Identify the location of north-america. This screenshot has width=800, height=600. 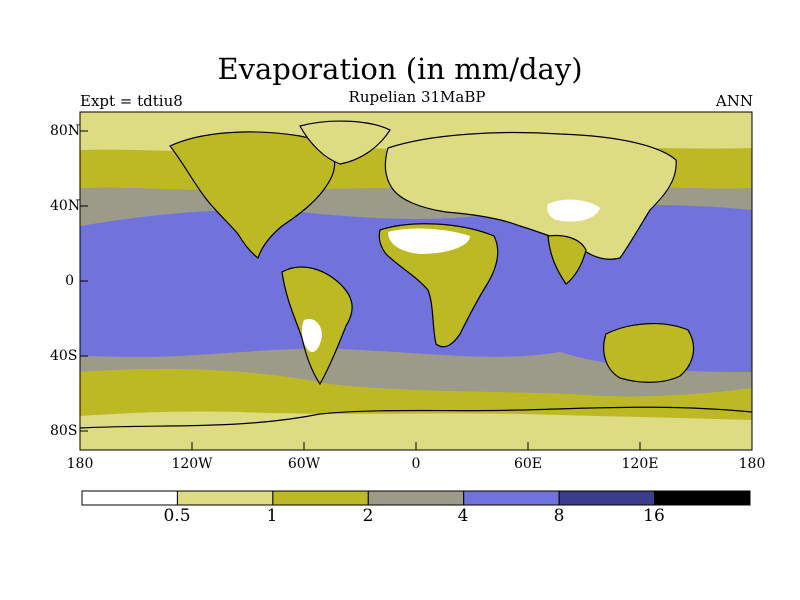
(252, 195).